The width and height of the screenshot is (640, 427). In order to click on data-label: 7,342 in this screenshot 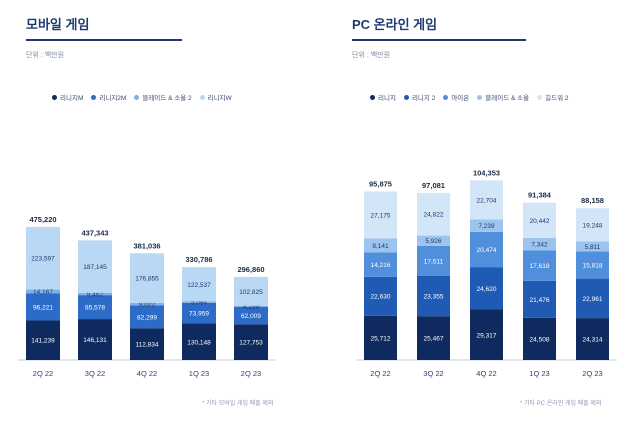, I will do `click(539, 245)`.